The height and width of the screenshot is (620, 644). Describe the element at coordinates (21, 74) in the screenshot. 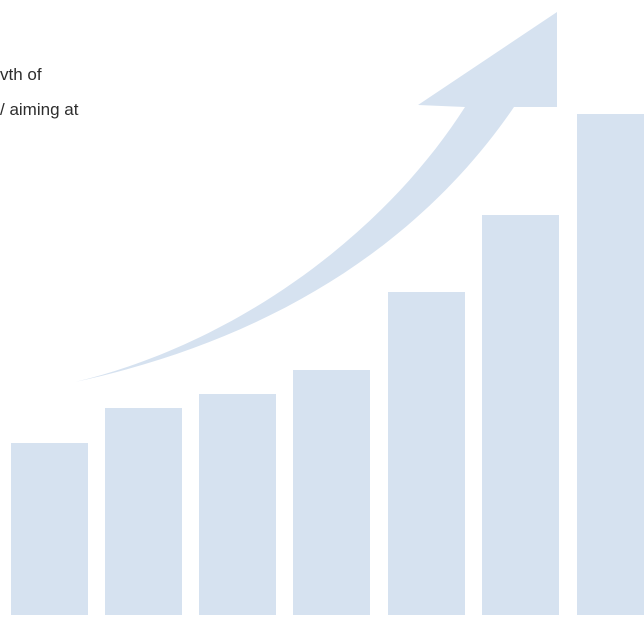

I see `body-text-line: vth of` at that location.